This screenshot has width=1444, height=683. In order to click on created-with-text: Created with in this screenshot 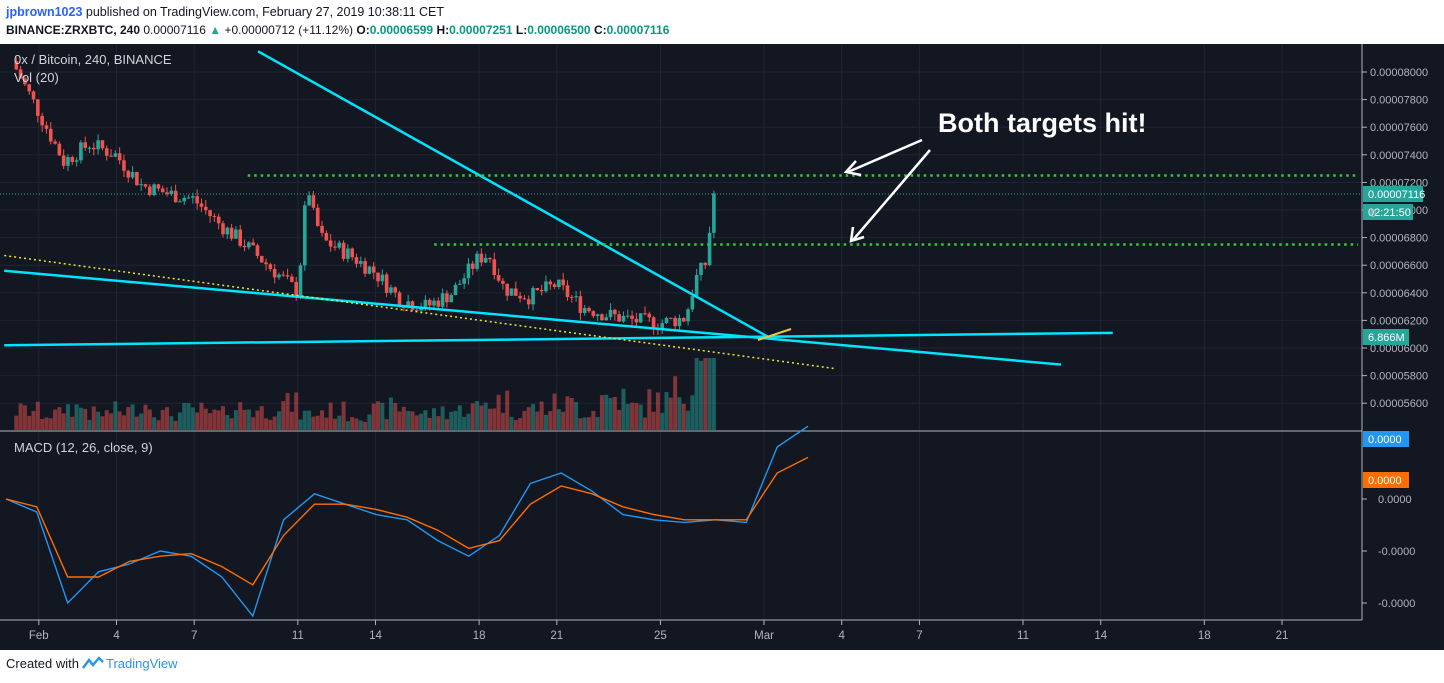, I will do `click(42, 663)`.